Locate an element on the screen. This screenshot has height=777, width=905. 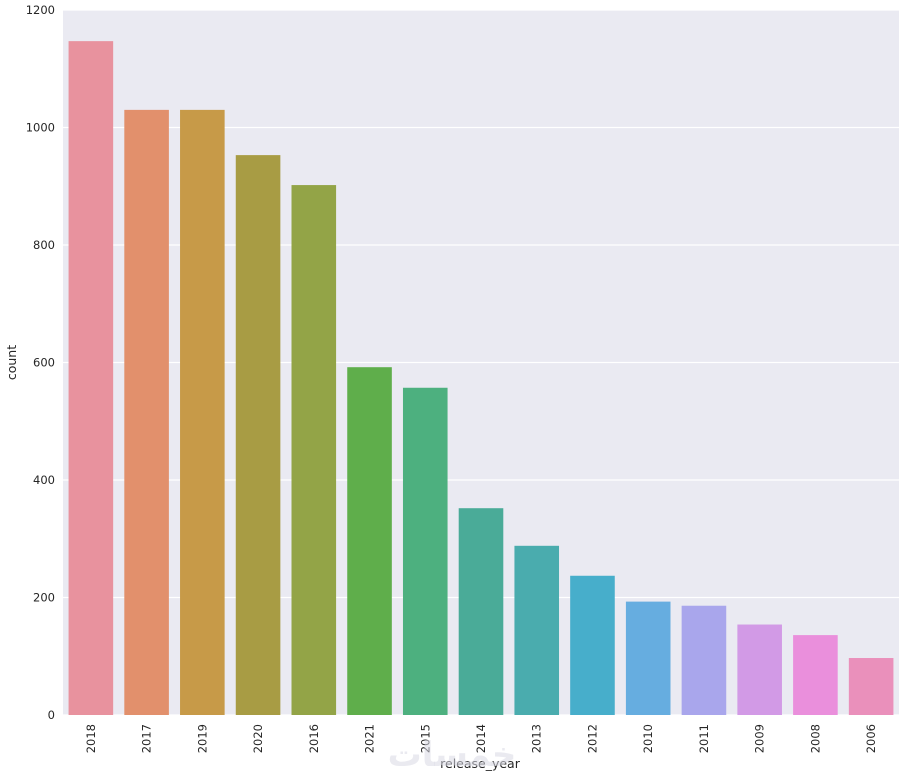
bar-2006 is located at coordinates (871, 686).